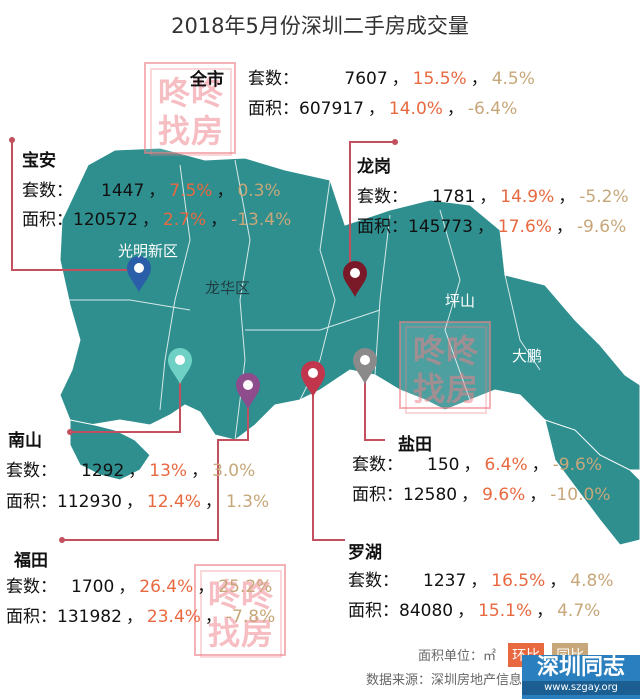  Describe the element at coordinates (139, 587) in the screenshot. I see `futian-count-row: 套数： 1700， 26.4%， 25.2%` at that location.